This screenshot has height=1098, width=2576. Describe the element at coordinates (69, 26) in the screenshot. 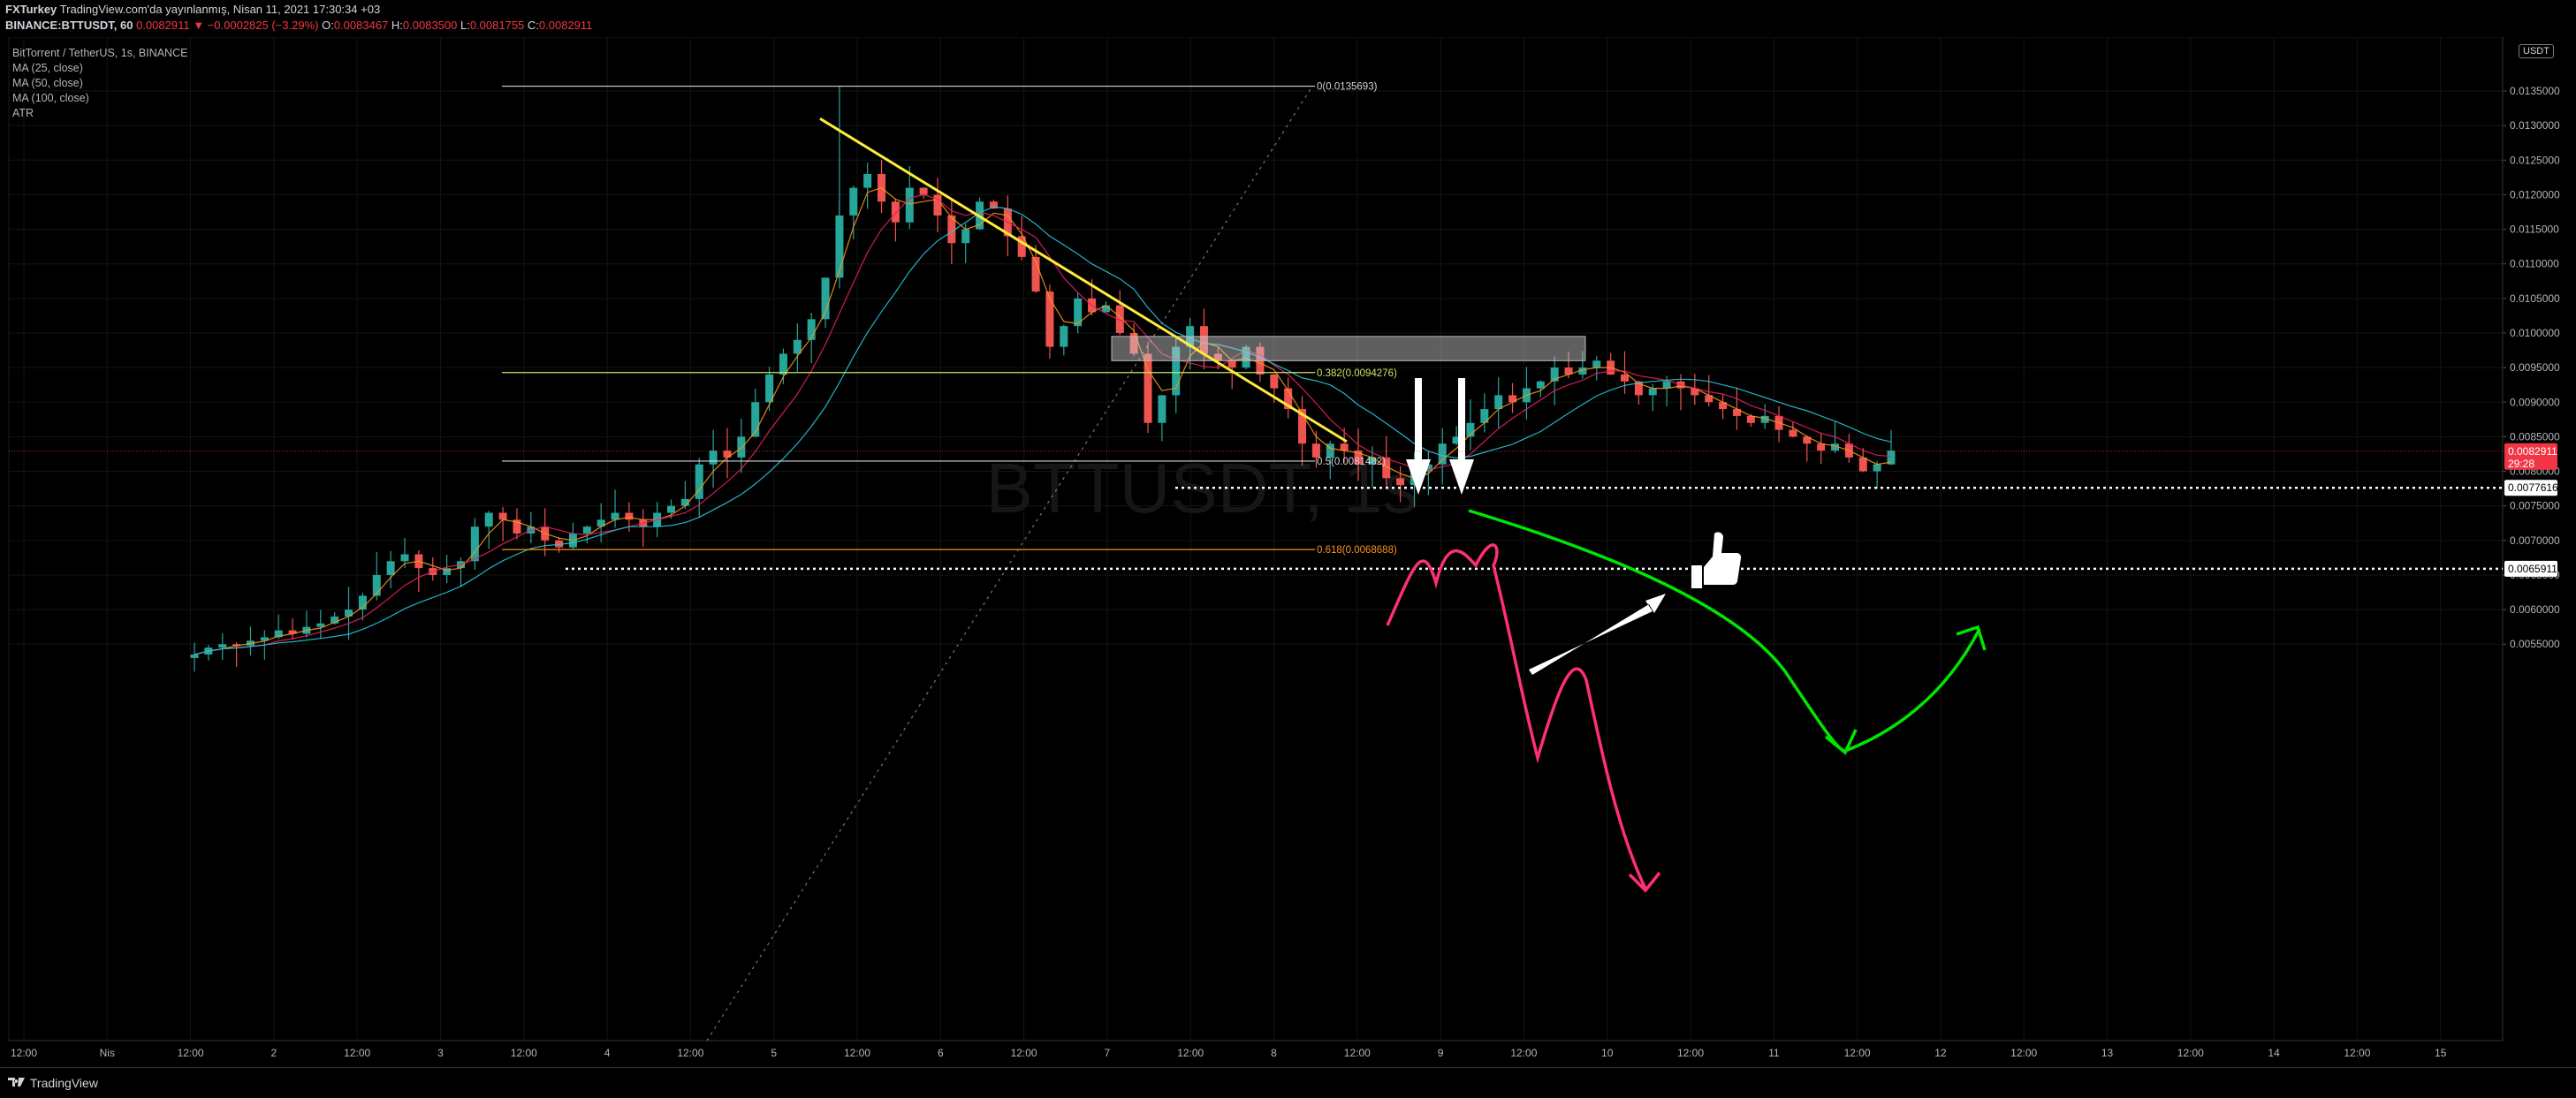

I see `symbol-label: BINANCE:BTTUSDT, 60` at that location.